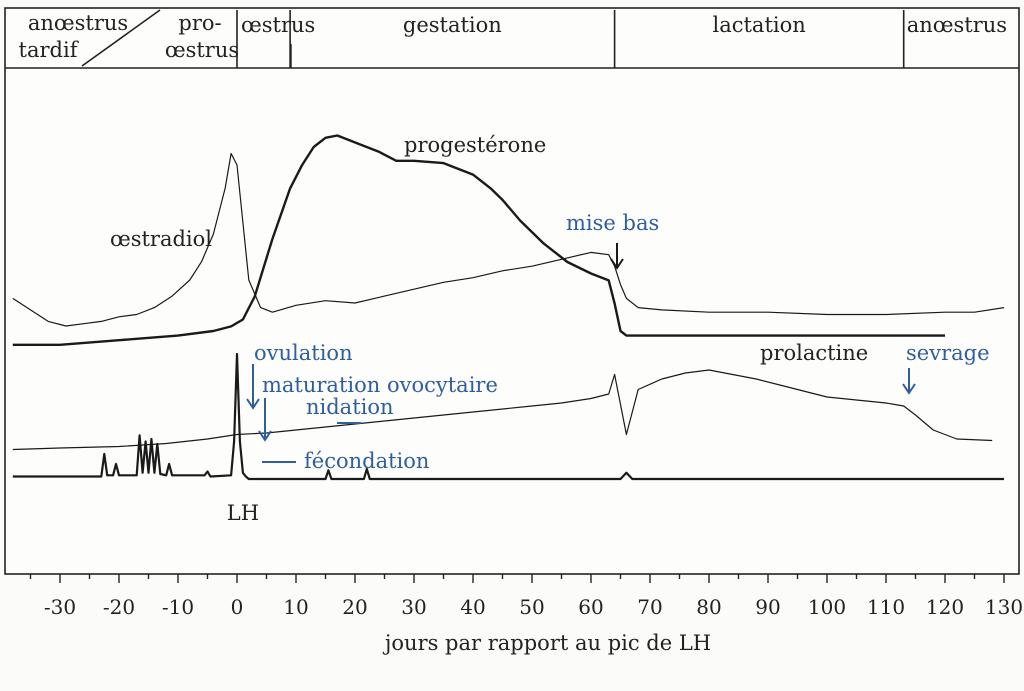  What do you see at coordinates (612, 223) in the screenshot?
I see `event-label-mise-bas: mise bas` at bounding box center [612, 223].